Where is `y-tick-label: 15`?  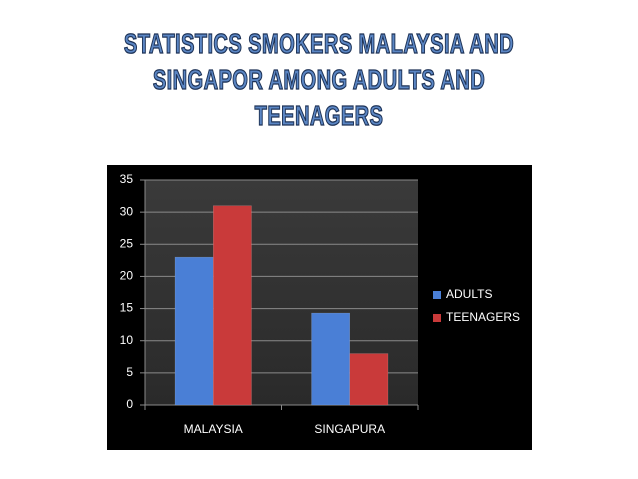 y-tick-label: 15 is located at coordinates (127, 308).